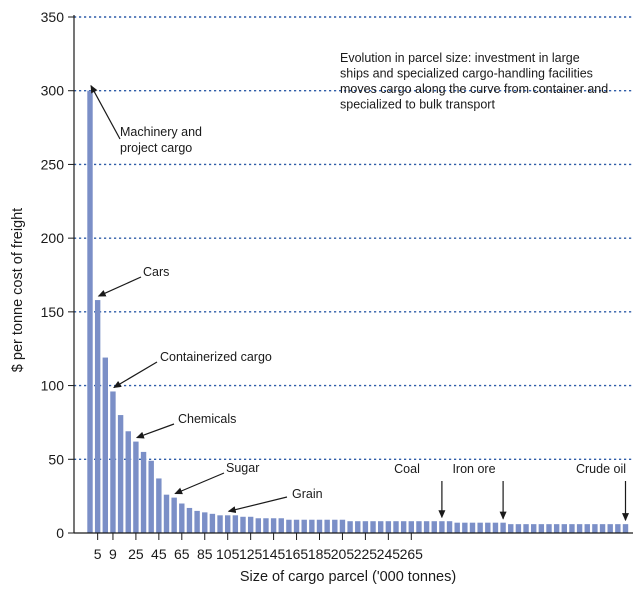 The image size is (636, 591). Describe the element at coordinates (53, 386) in the screenshot. I see `y-tick-label: 100` at that location.